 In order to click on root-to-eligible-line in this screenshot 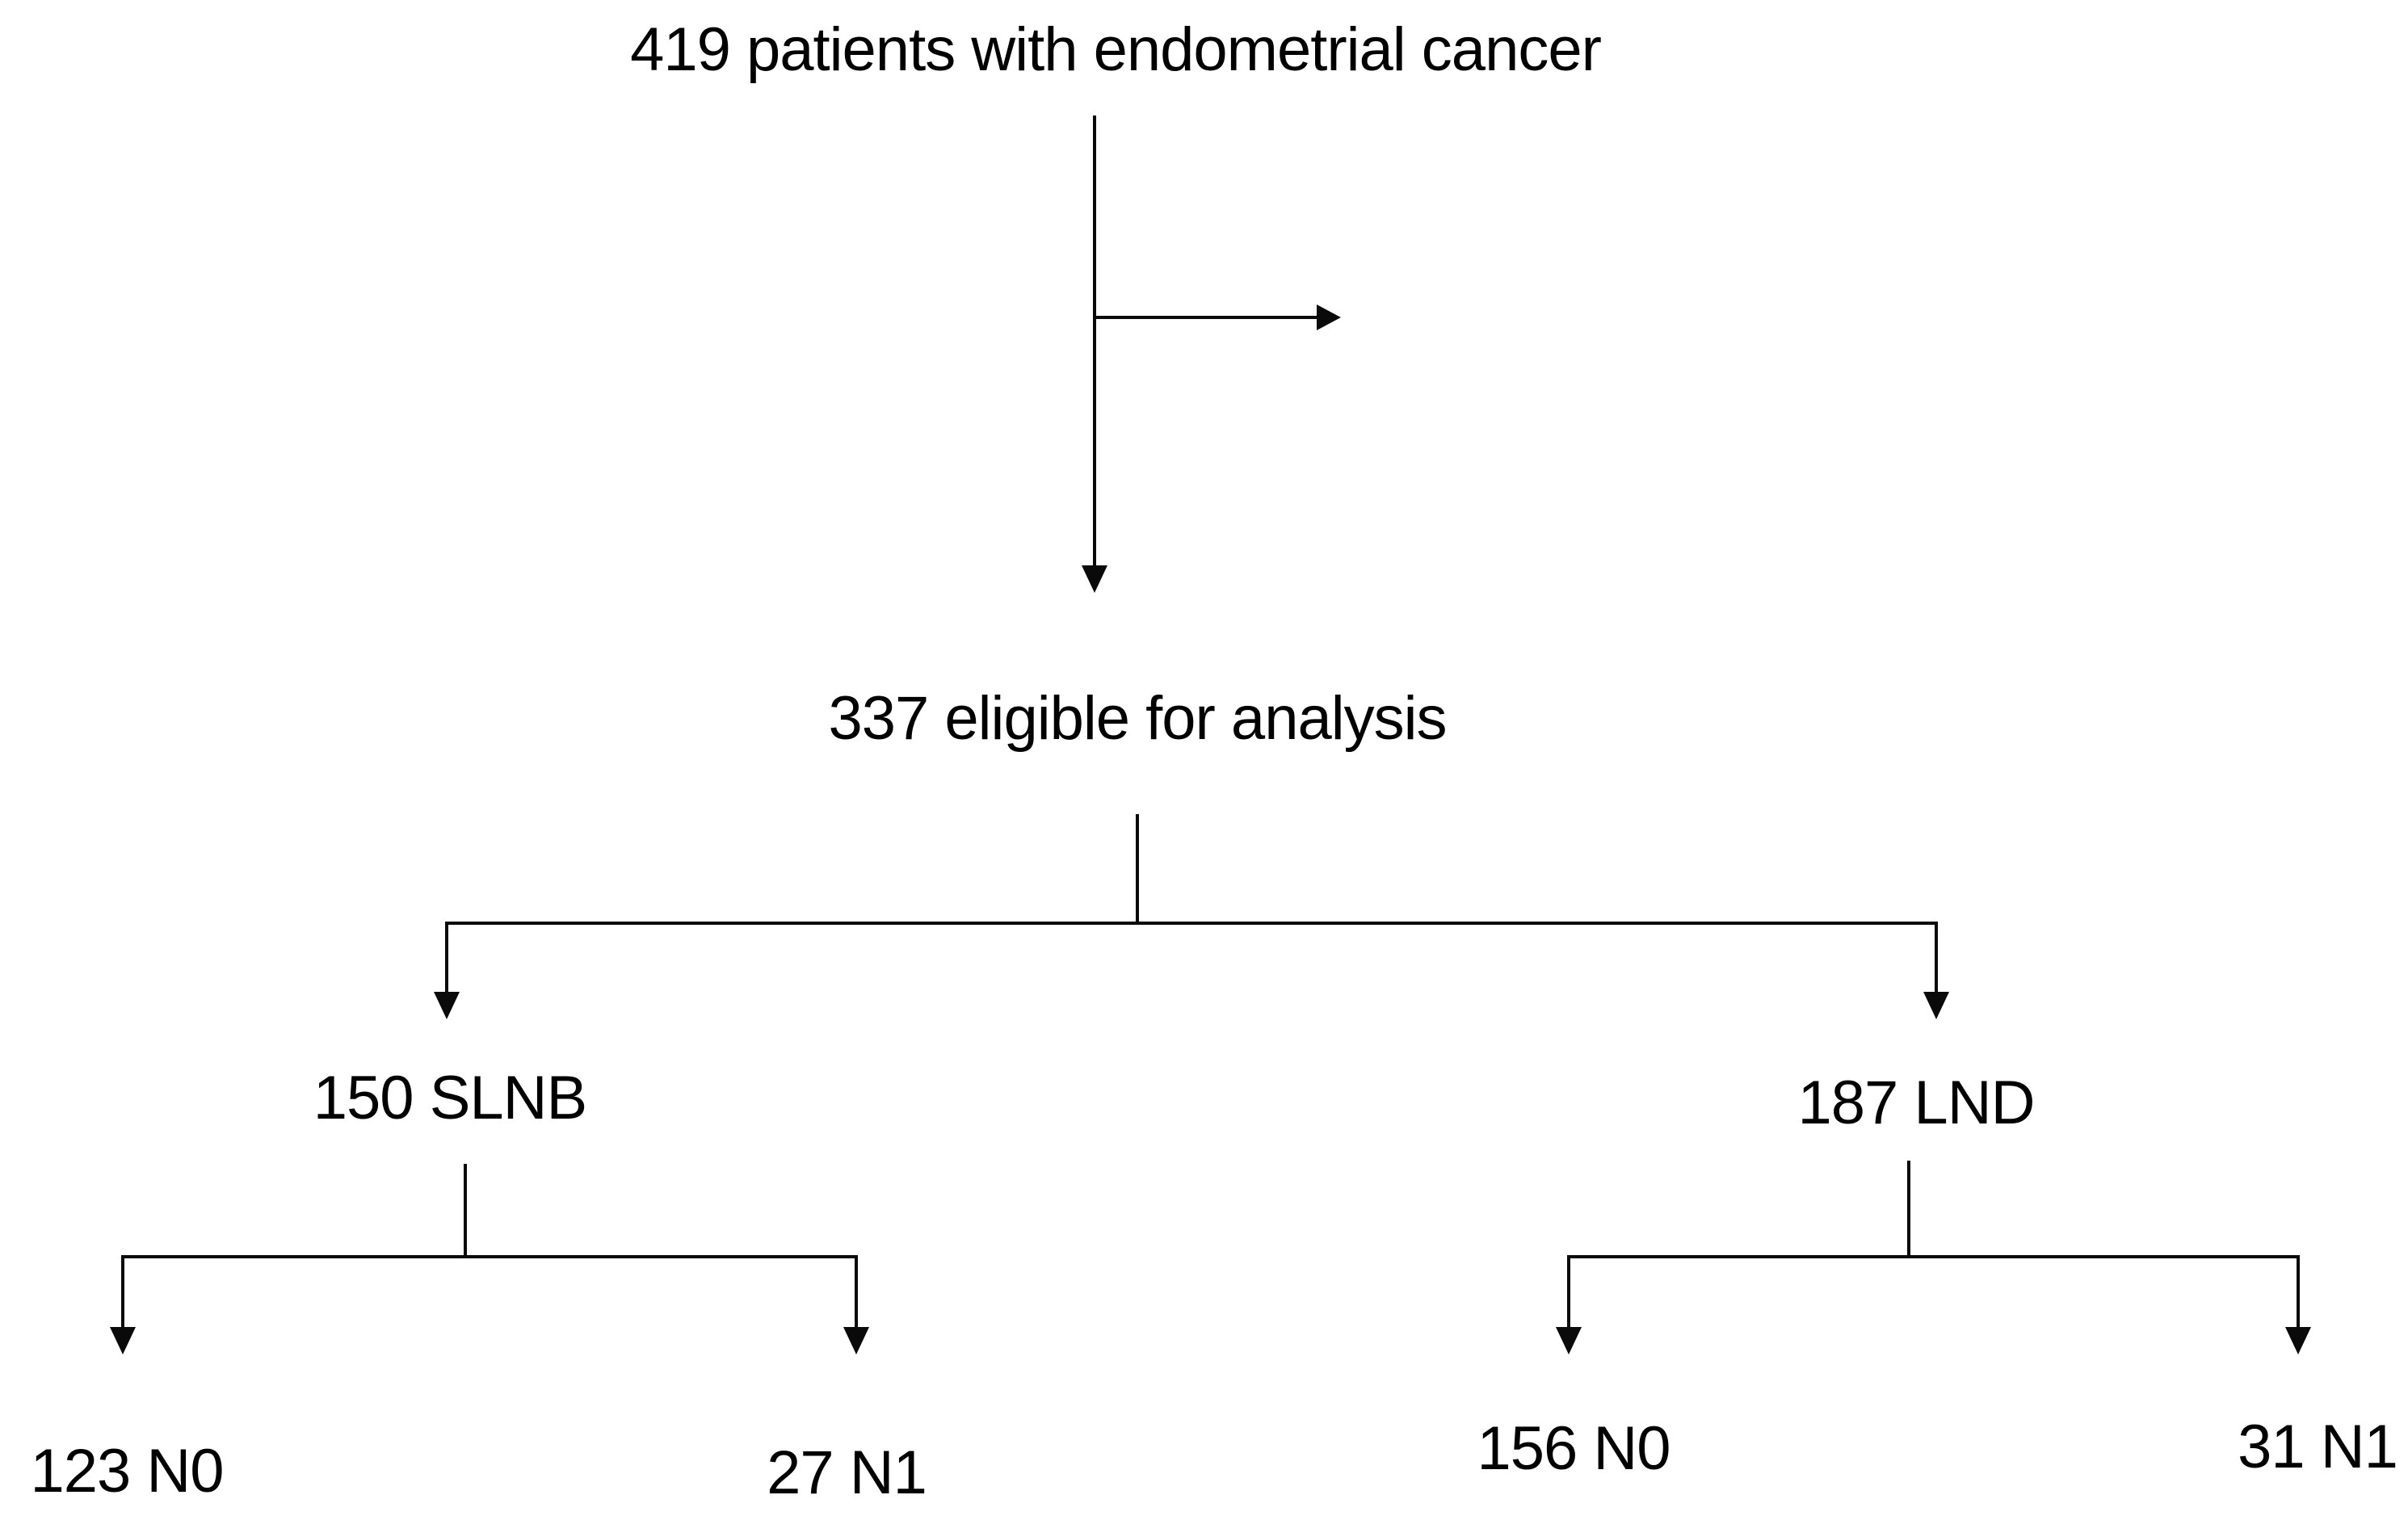, I will do `click(1094, 341)`.